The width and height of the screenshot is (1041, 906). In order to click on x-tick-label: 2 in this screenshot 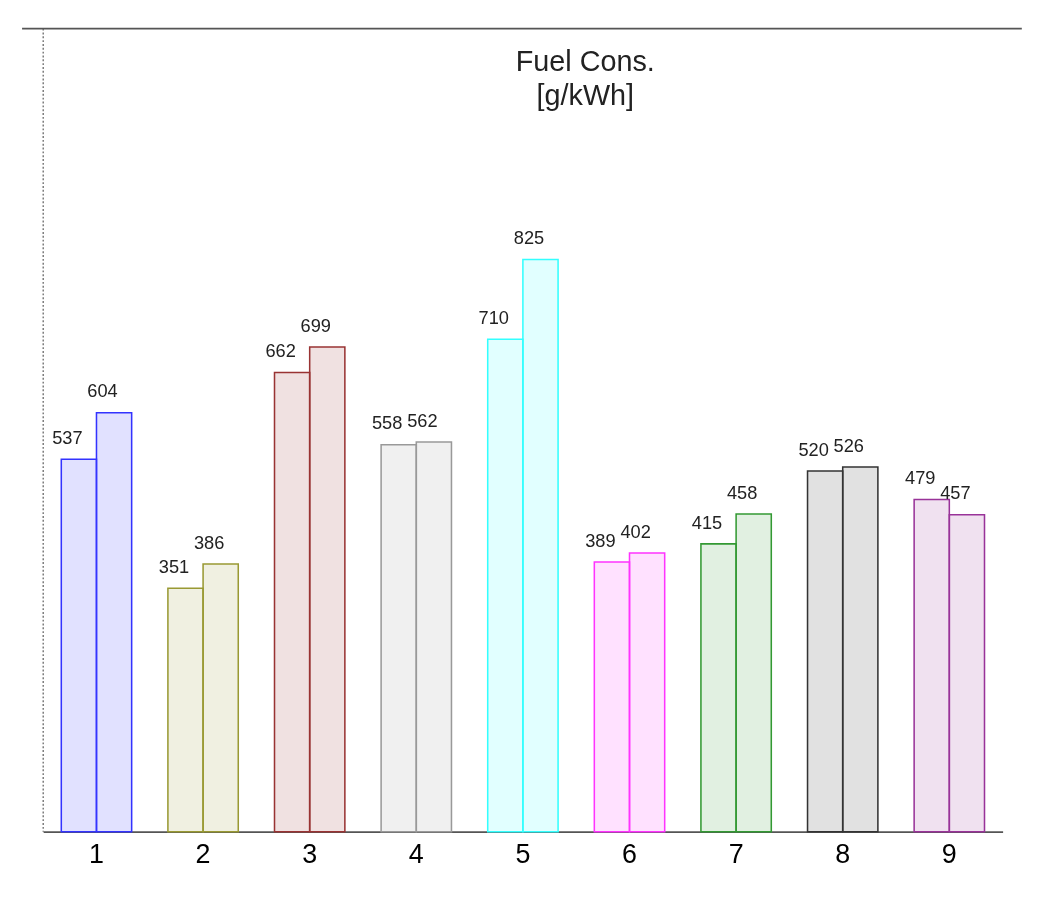, I will do `click(203, 853)`.